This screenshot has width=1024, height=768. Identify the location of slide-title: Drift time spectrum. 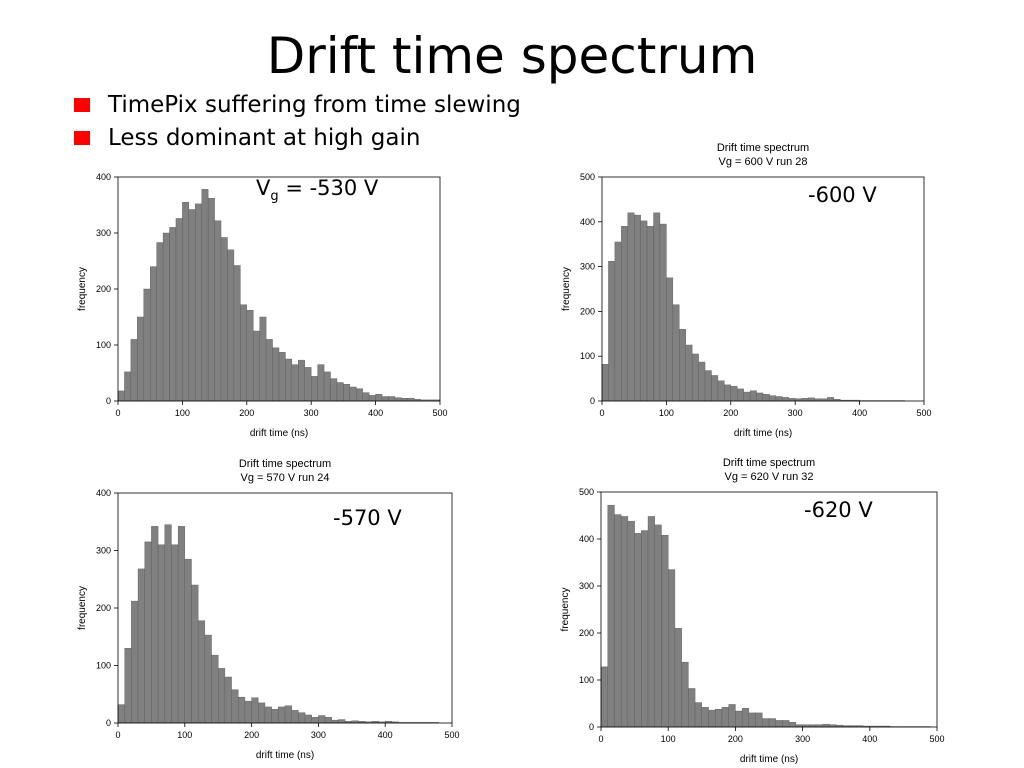
(512, 56).